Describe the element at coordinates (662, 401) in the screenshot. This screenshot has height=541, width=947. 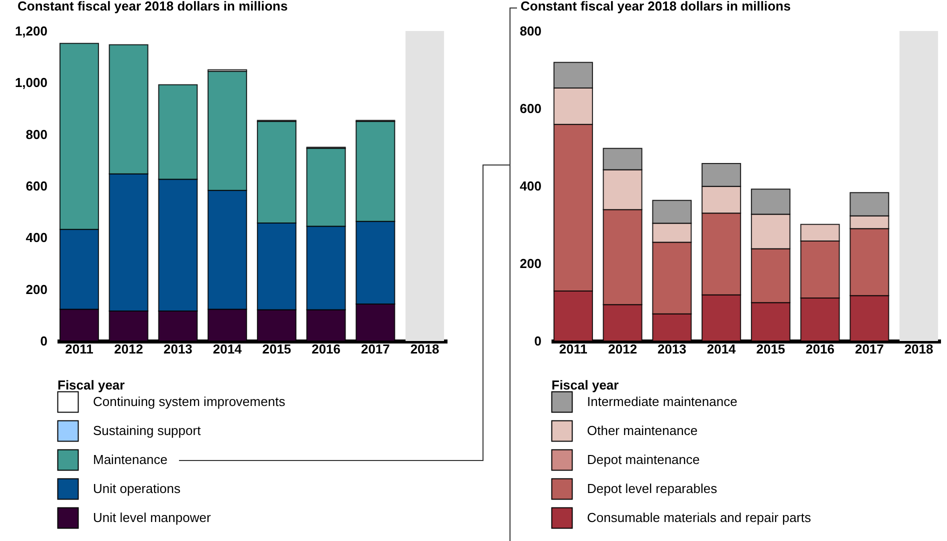
I see `legend-label: Intermediate maintenance` at that location.